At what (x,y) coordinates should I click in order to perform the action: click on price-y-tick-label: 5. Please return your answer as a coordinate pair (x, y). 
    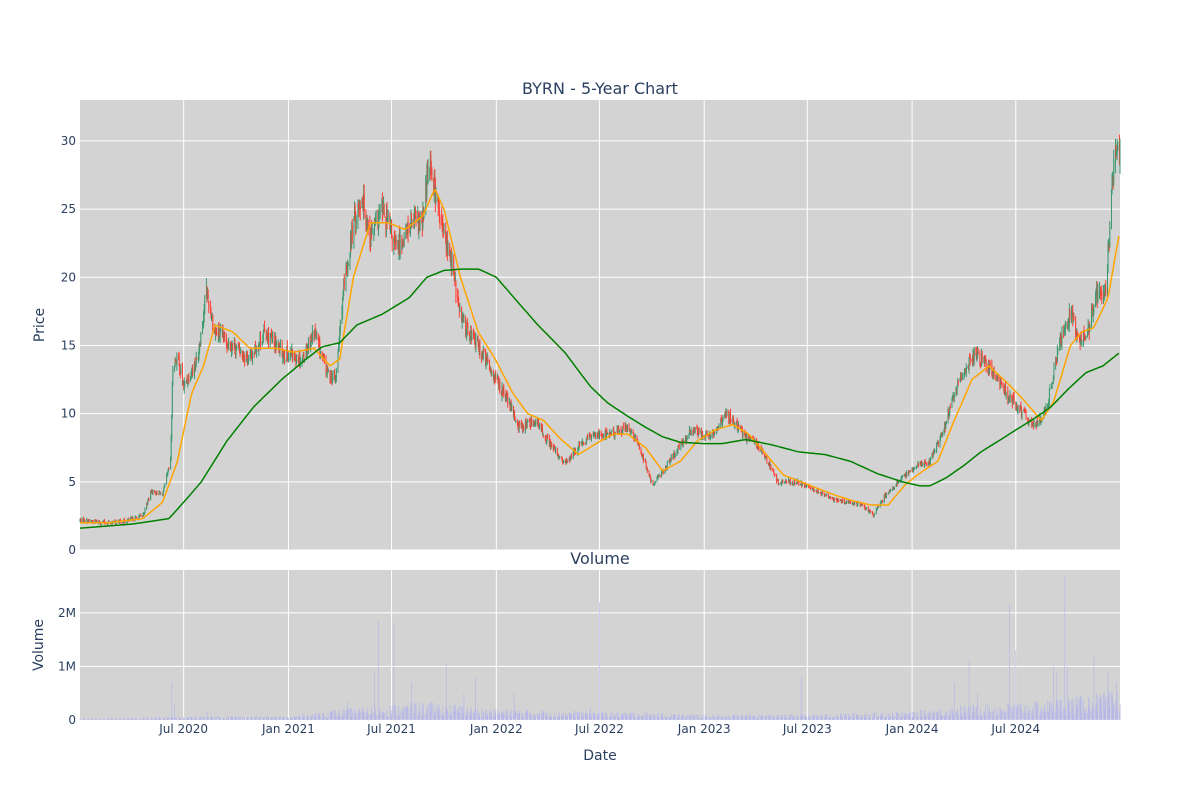
    Looking at the image, I should click on (72, 482).